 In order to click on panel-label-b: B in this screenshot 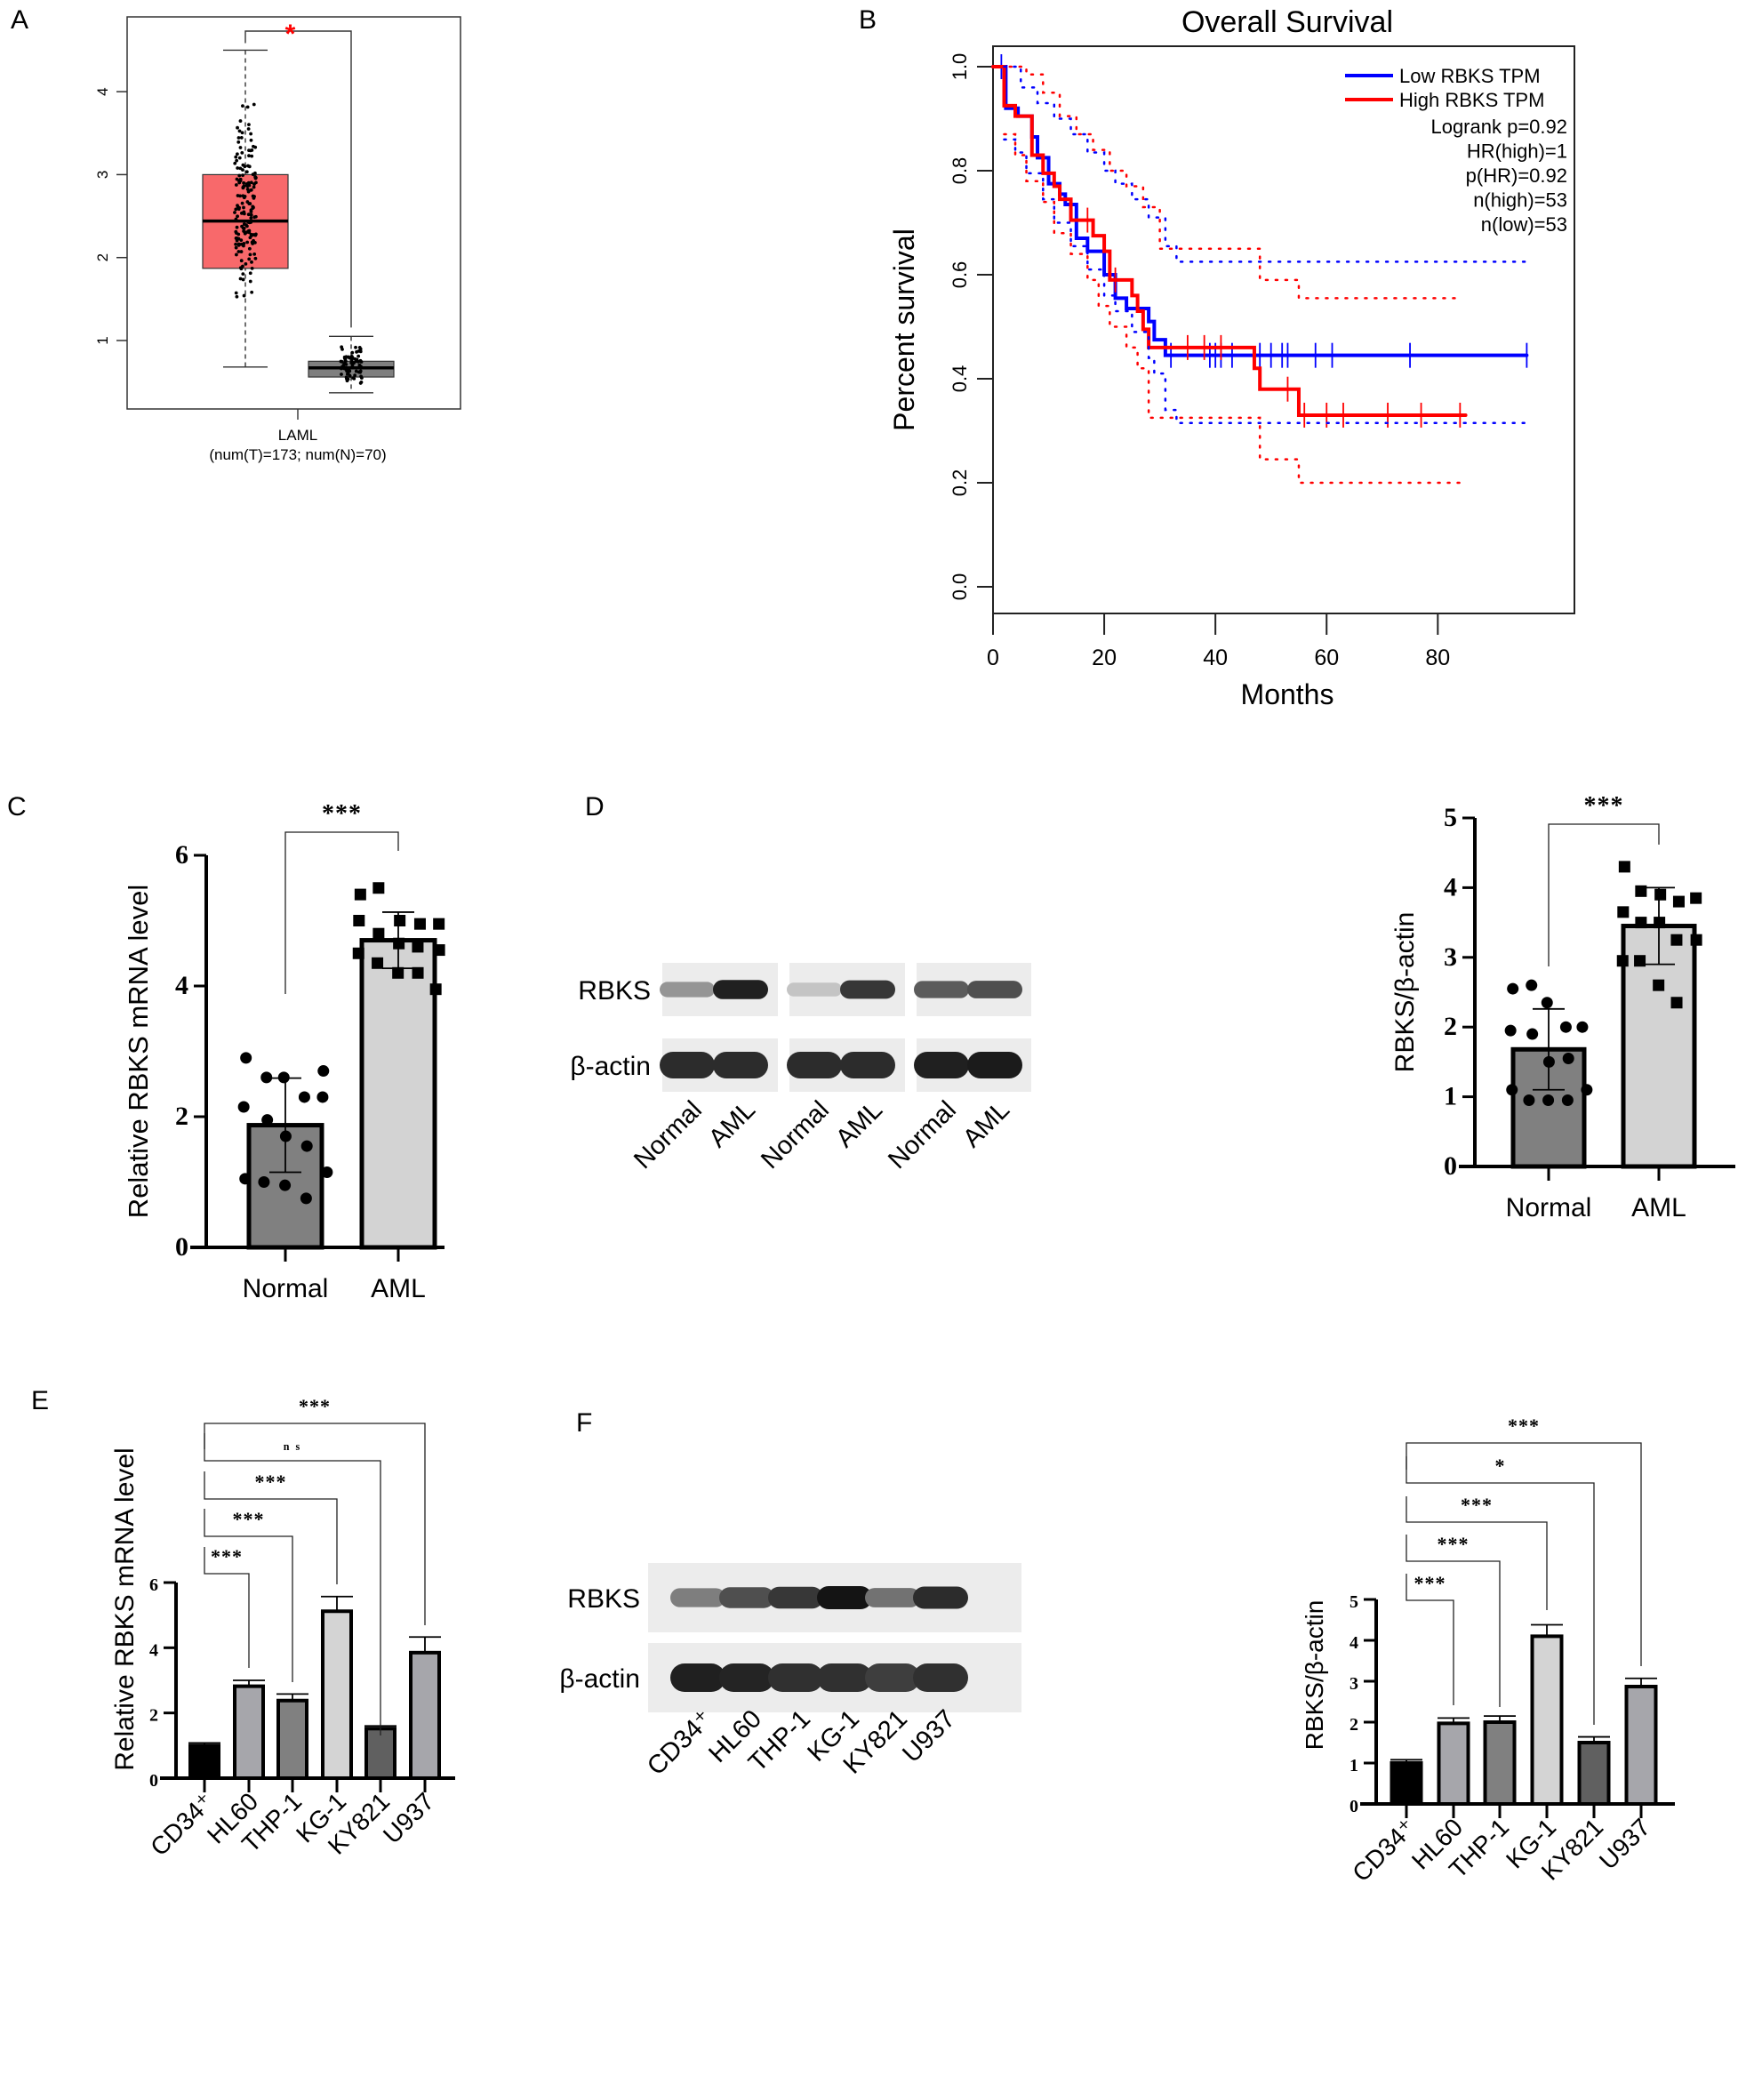, I will do `click(868, 20)`.